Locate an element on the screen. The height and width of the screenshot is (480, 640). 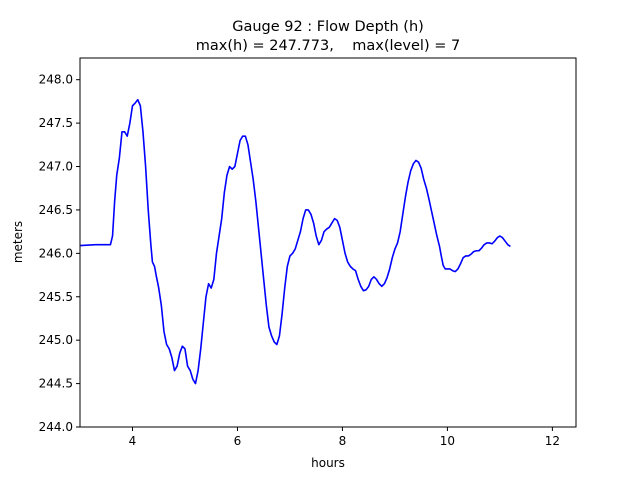
x-tick-label: 8 is located at coordinates (343, 441).